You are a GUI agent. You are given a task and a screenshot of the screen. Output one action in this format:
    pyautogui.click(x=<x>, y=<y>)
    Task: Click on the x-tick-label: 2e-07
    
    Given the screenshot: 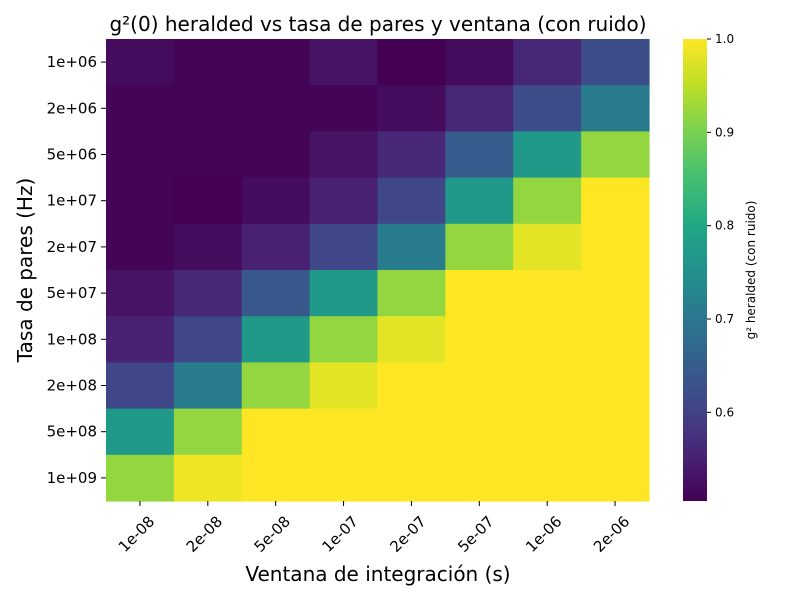 What is the action you would take?
    pyautogui.click(x=407, y=534)
    